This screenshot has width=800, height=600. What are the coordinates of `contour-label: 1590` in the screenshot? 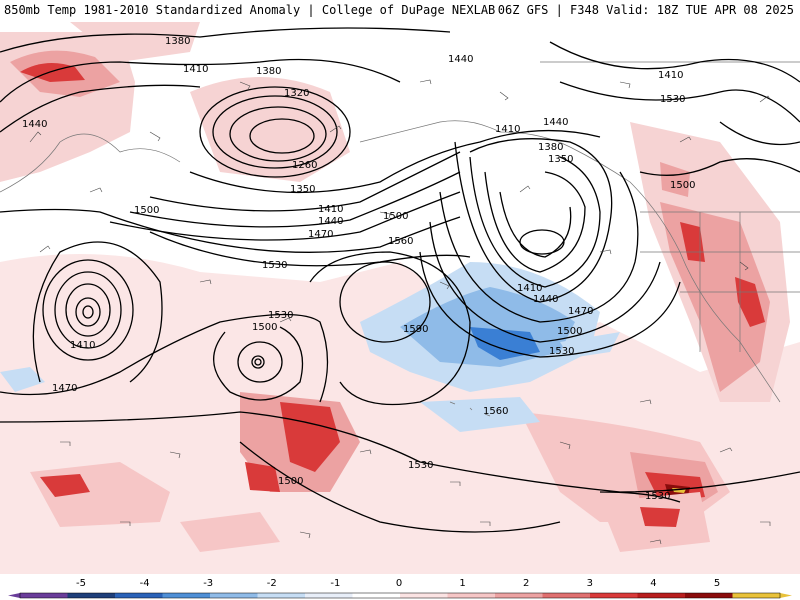 It's located at (415, 329).